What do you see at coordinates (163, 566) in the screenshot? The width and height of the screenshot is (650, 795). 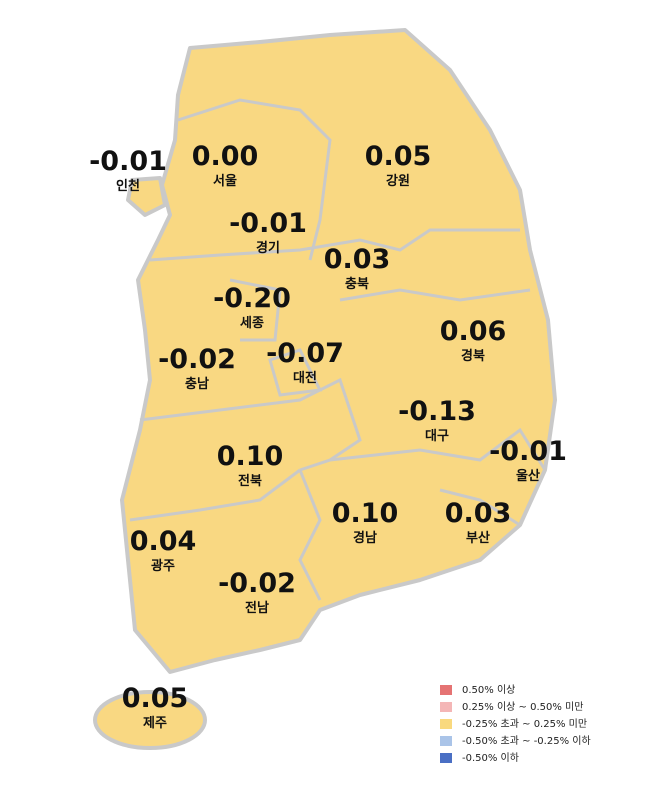 I see `region-name: 광주` at bounding box center [163, 566].